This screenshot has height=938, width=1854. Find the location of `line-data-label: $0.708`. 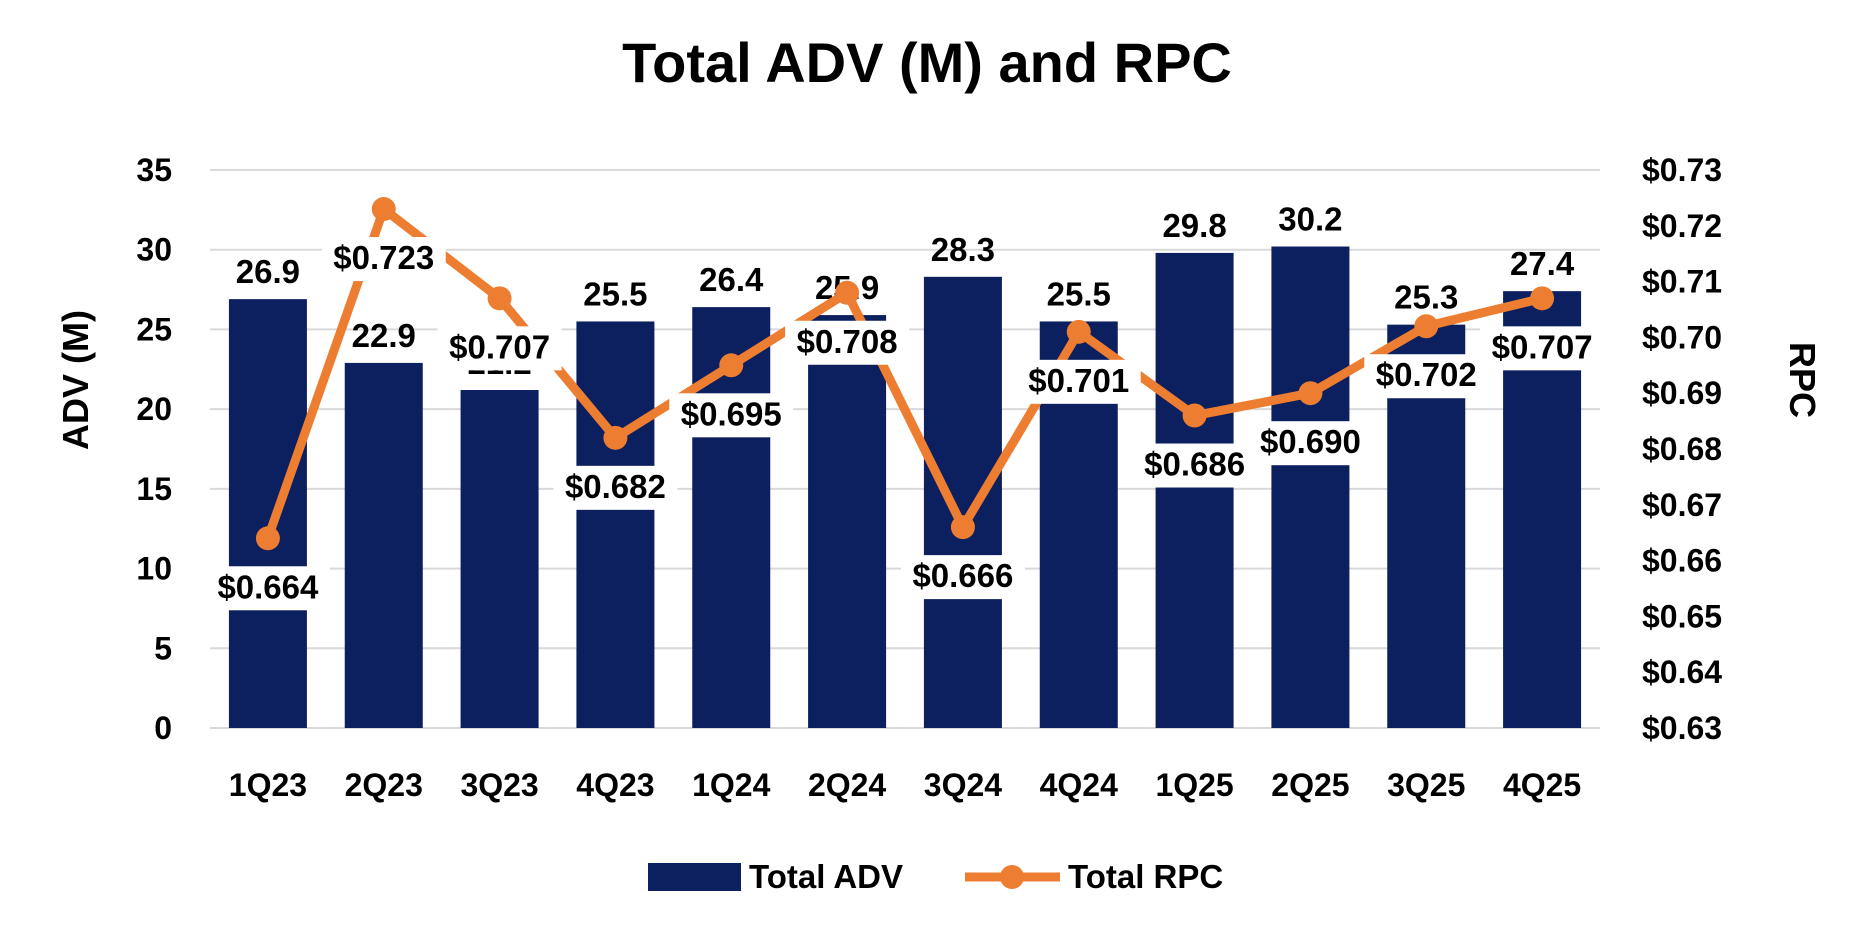

line-data-label: $0.708 is located at coordinates (847, 341).